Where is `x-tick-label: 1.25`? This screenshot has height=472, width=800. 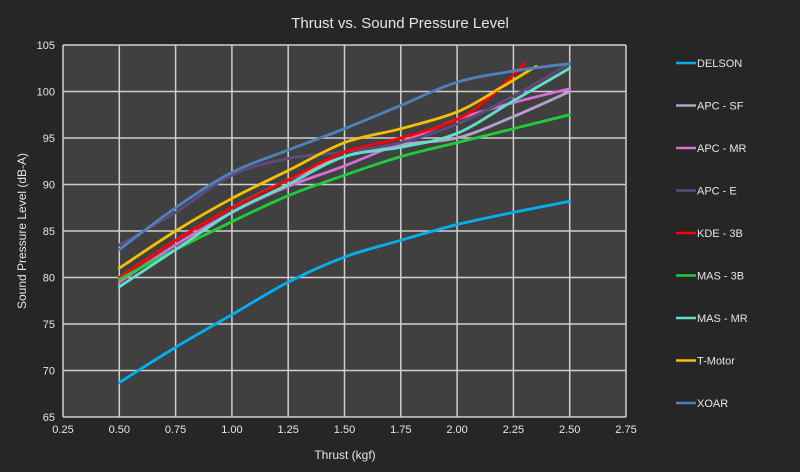 x-tick-label: 1.25 is located at coordinates (287, 430).